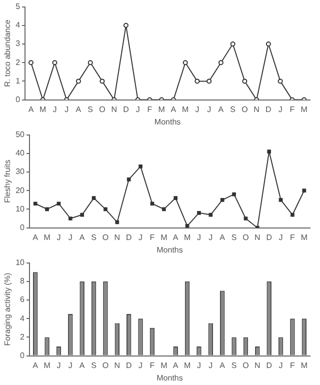  I want to click on y-axis-title: R. toco abundance, so click(7, 53).